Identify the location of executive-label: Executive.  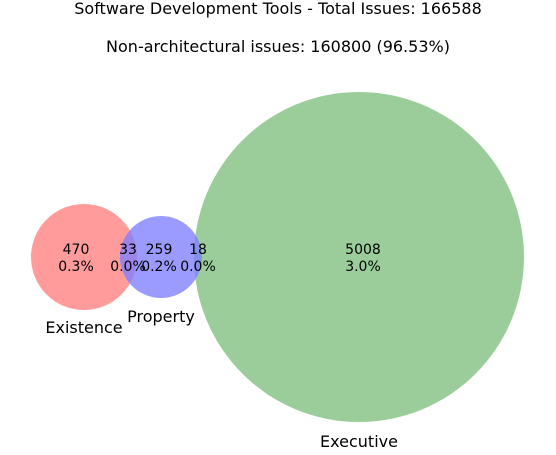
(359, 441).